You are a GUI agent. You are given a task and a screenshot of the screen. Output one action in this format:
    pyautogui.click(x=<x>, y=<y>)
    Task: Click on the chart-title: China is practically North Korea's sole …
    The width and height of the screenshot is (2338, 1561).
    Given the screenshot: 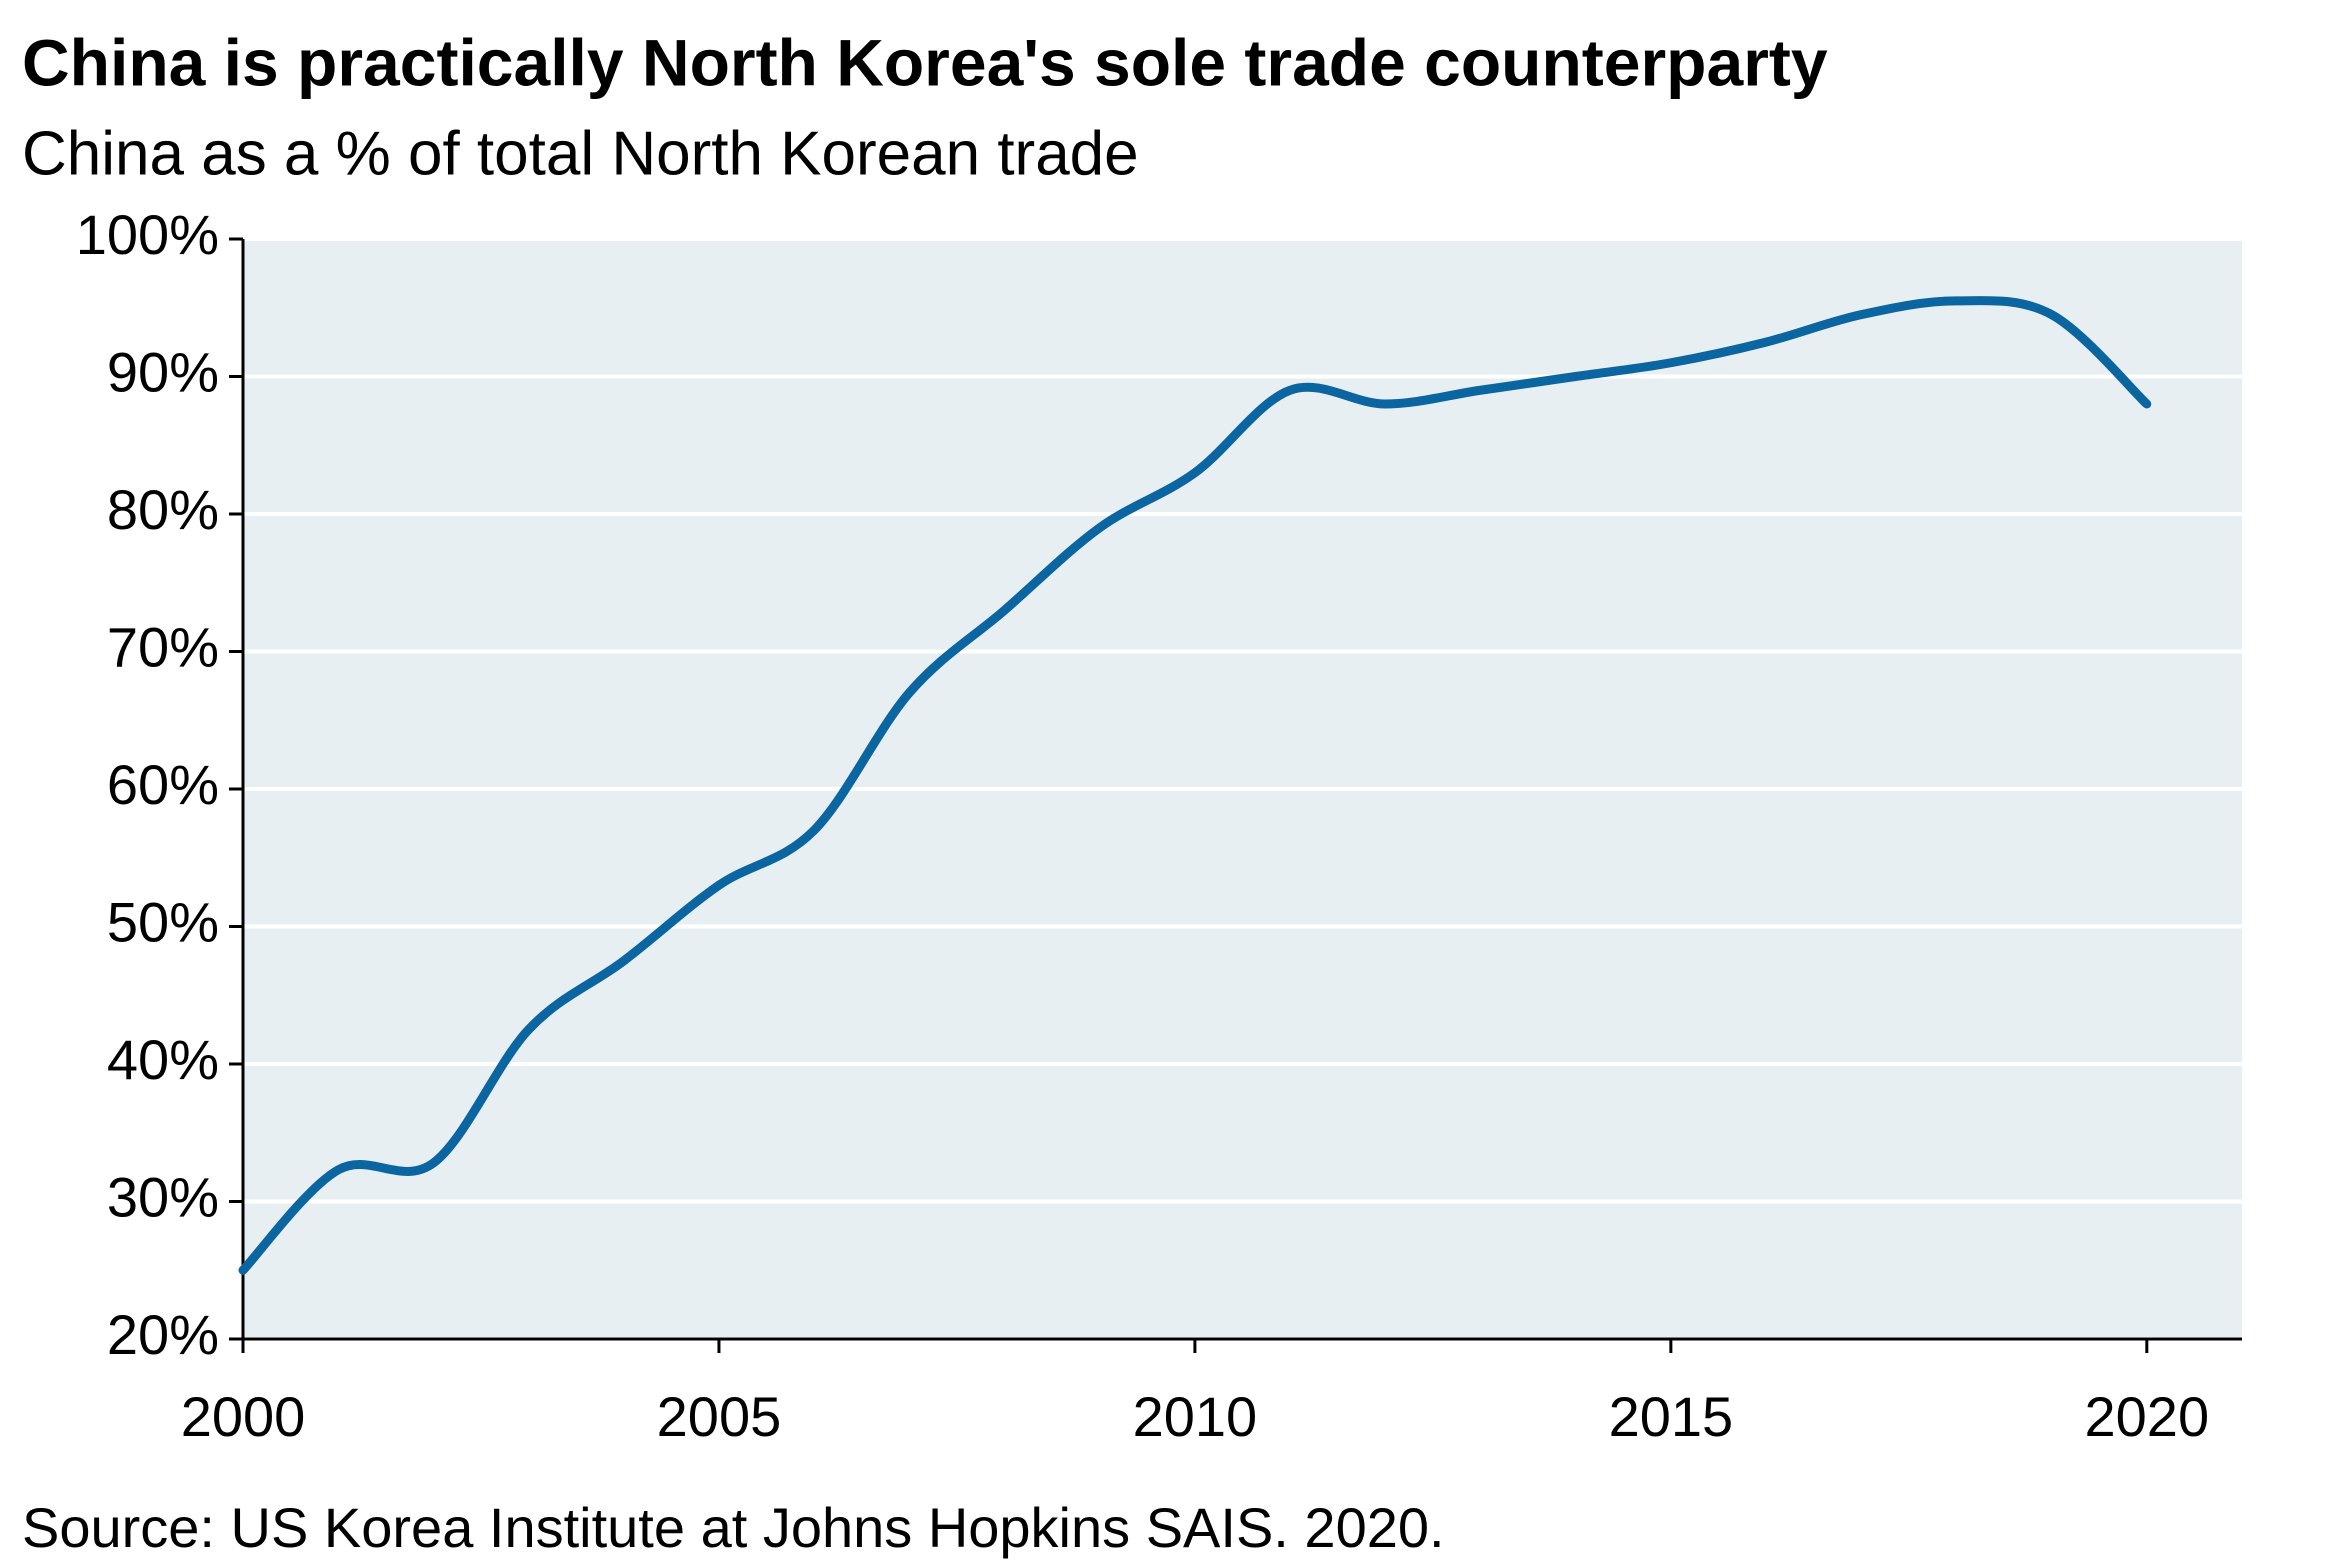 What is the action you would take?
    pyautogui.click(x=925, y=62)
    